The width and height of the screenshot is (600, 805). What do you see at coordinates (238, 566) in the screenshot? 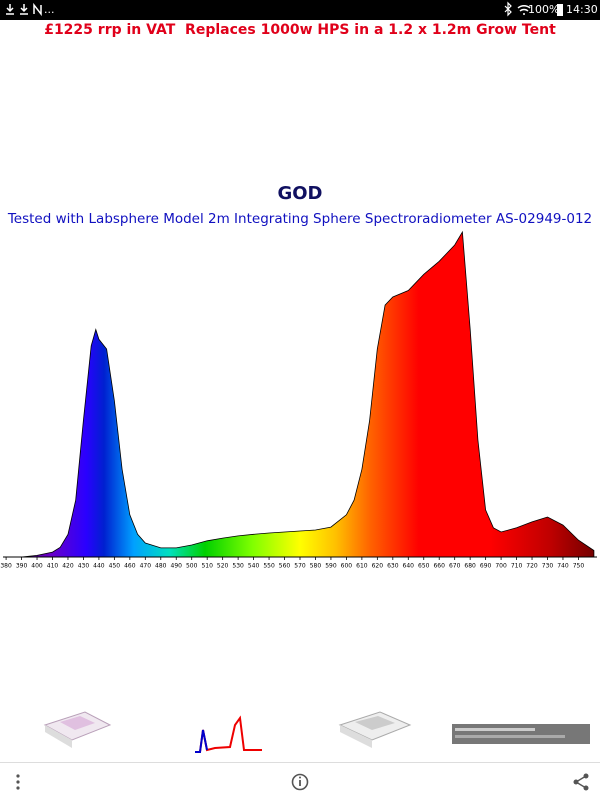
I see `x-tick-label: 530` at bounding box center [238, 566].